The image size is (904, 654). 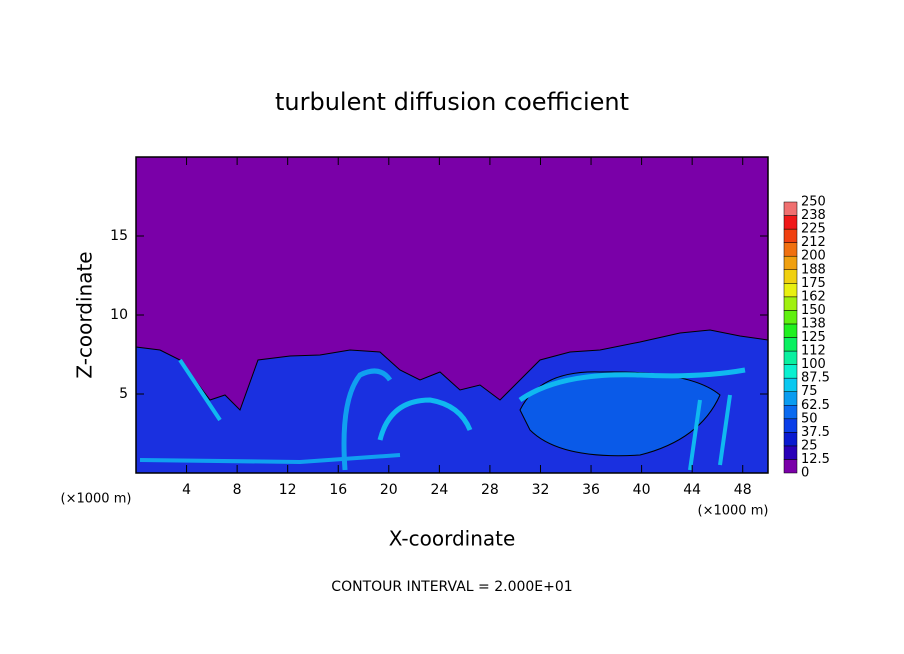 What do you see at coordinates (591, 490) in the screenshot?
I see `x-tick-label: 36` at bounding box center [591, 490].